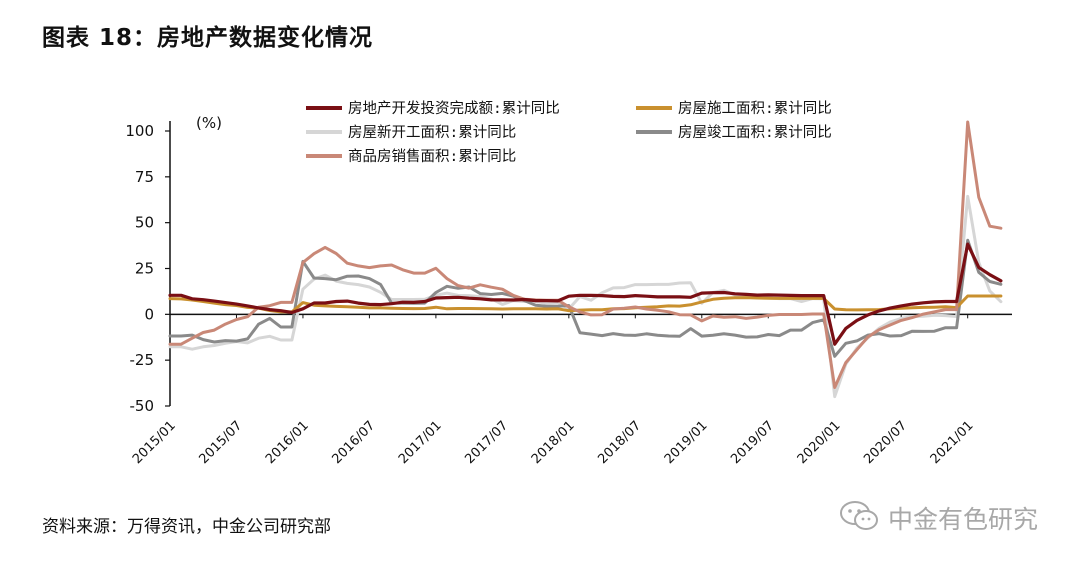 Image resolution: width=1080 pixels, height=562 pixels. What do you see at coordinates (752, 442) in the screenshot?
I see `x-tick-label: 2019/07` at bounding box center [752, 442].